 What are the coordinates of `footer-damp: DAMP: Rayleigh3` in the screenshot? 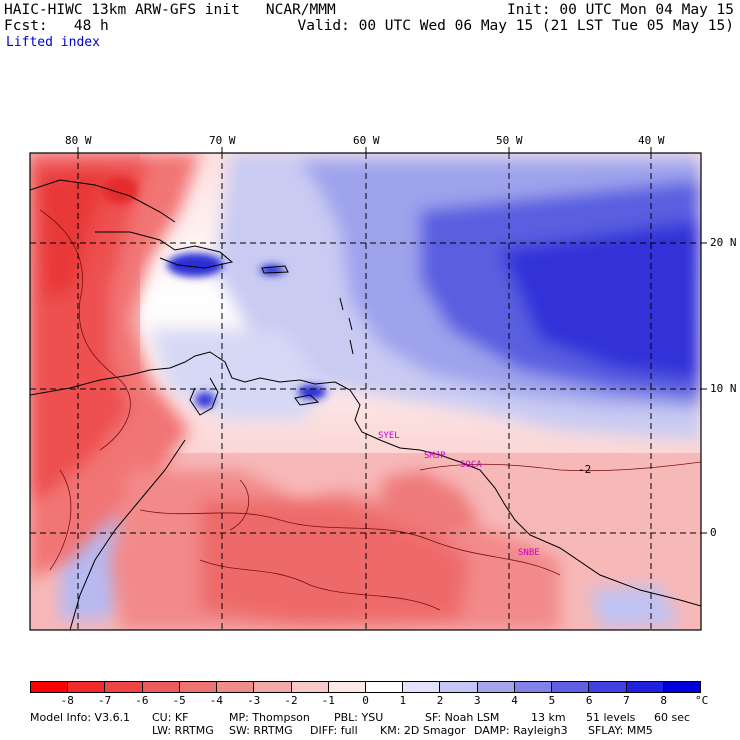 It's located at (521, 730).